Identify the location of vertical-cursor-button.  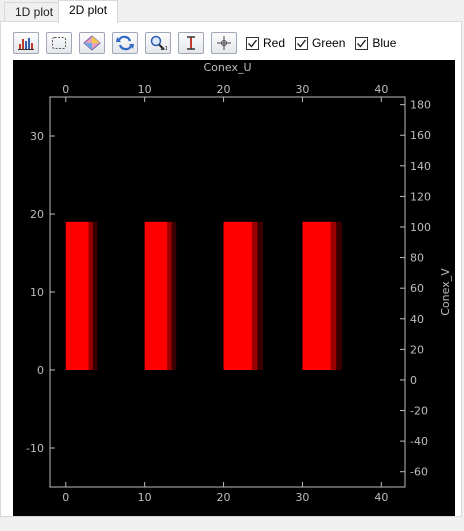
(191, 43).